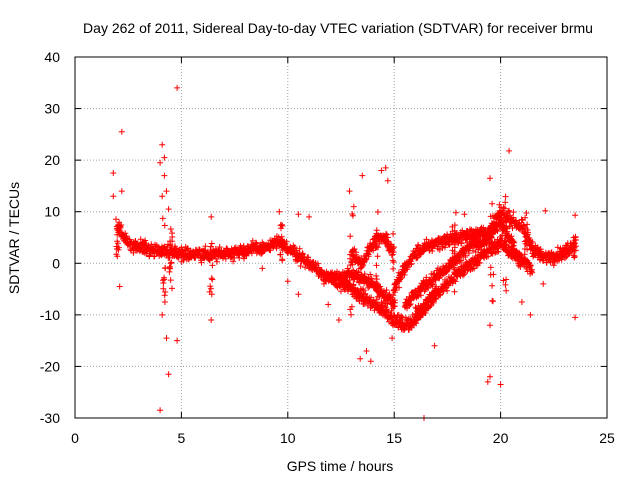 Image resolution: width=640 pixels, height=485 pixels. Describe the element at coordinates (52, 57) in the screenshot. I see `y-tick-label: 40` at that location.